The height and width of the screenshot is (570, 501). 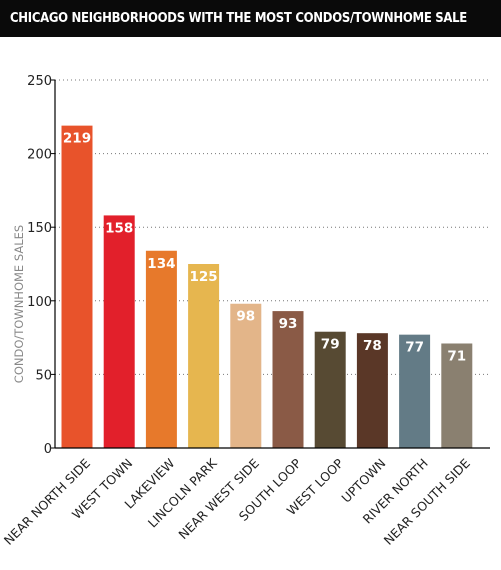 What do you see at coordinates (245, 317) in the screenshot?
I see `bar-value-label: 98` at bounding box center [245, 317].